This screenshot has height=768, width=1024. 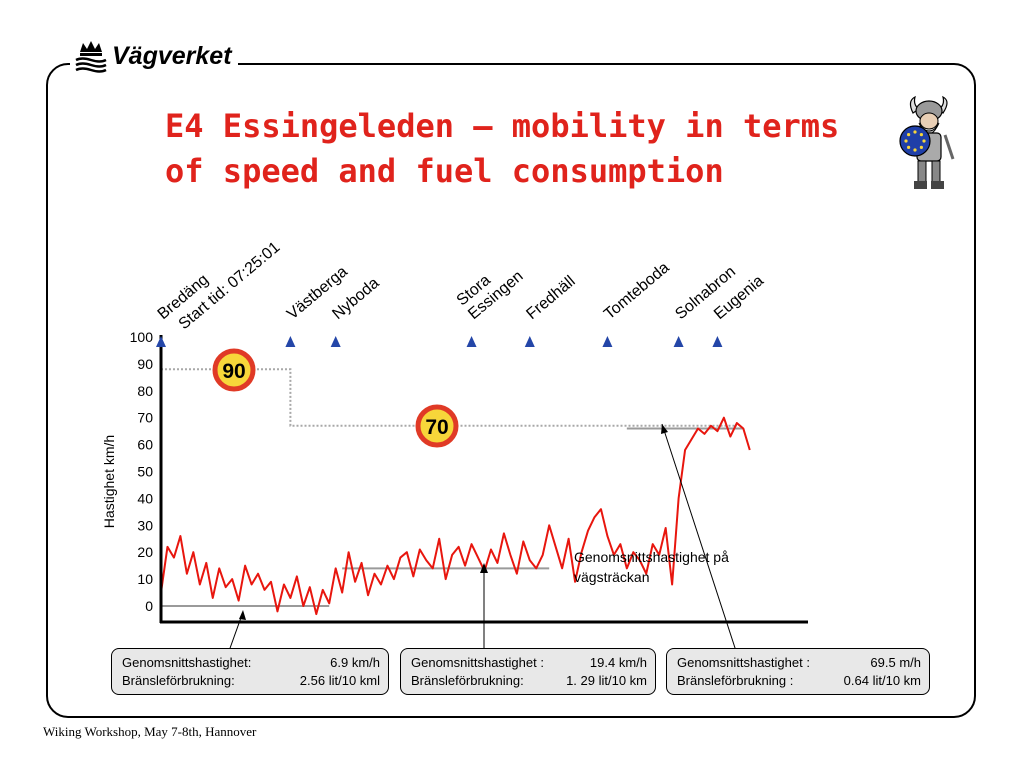 I want to click on location-label: StoraEssingen, so click(x=490, y=288).